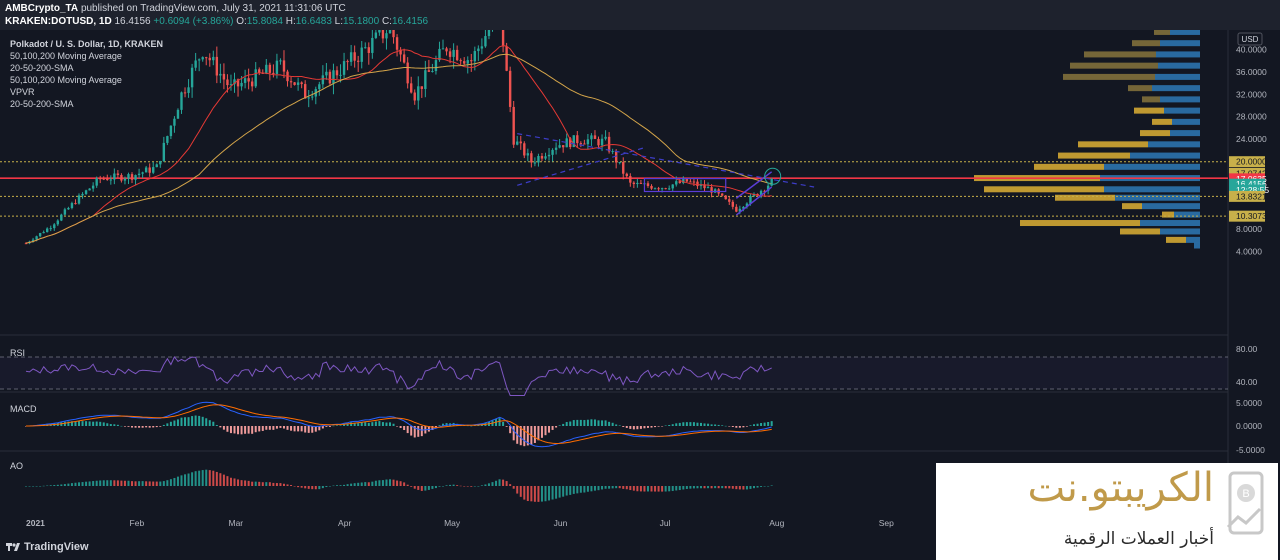  What do you see at coordinates (42, 8) in the screenshot?
I see `author-name: AMBCrypto_TA` at bounding box center [42, 8].